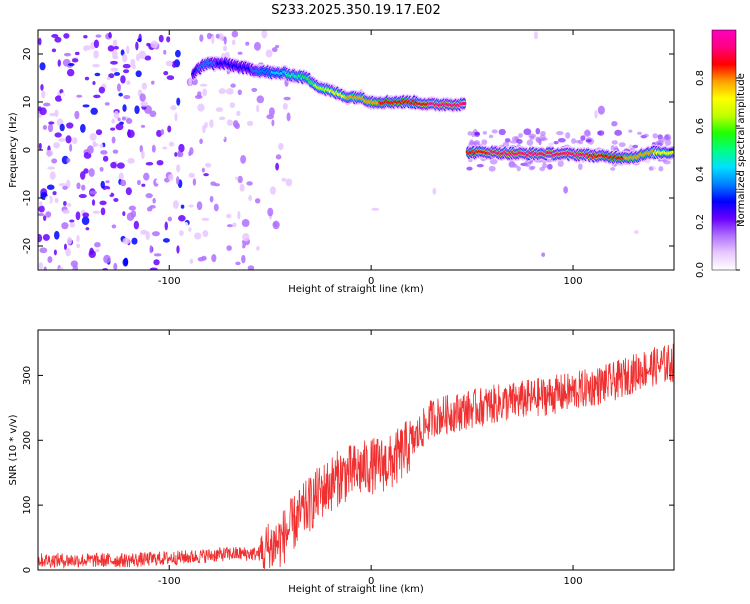 The image size is (750, 604). What do you see at coordinates (13, 150) in the screenshot?
I see `spectrogram-ylabel: Frequency (Hz)` at bounding box center [13, 150].